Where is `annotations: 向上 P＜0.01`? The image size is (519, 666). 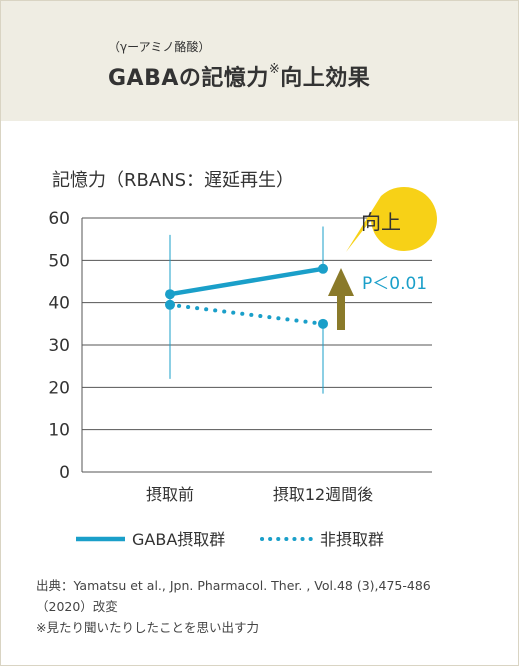
annotations: 向上 P＜0.01 is located at coordinates (382, 258).